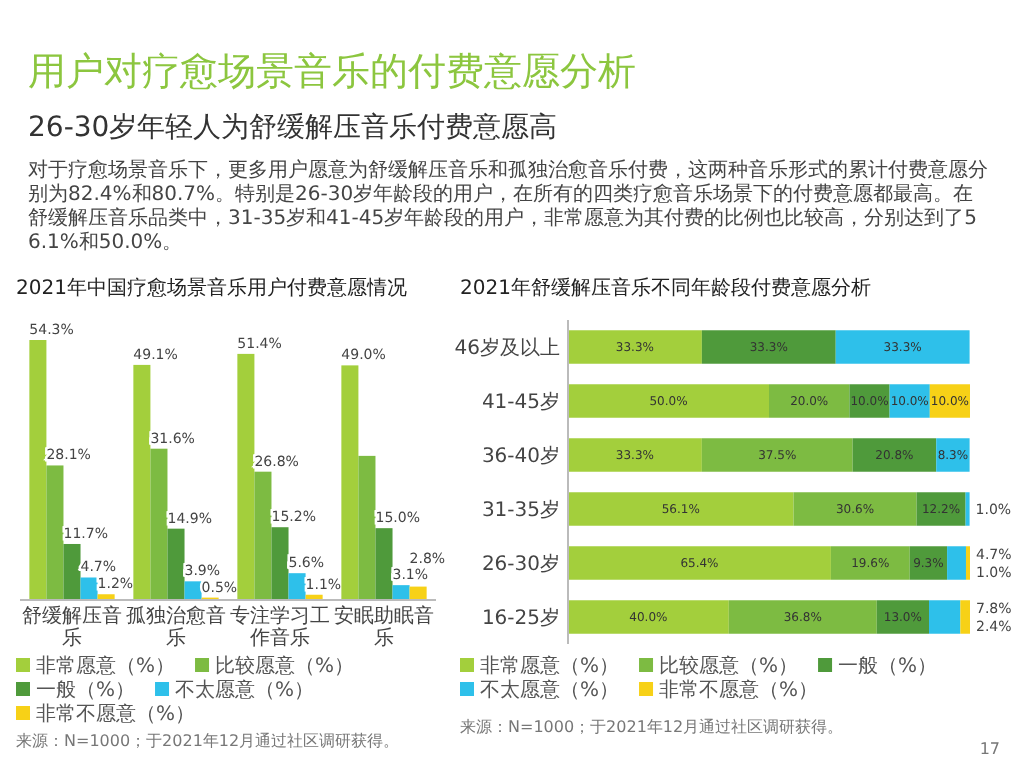 Image resolution: width=1014 pixels, height=760 pixels. Describe the element at coordinates (293, 128) in the screenshot. I see `text: 26-30岁年轻人为舒缓解压音乐付费意愿高` at that location.